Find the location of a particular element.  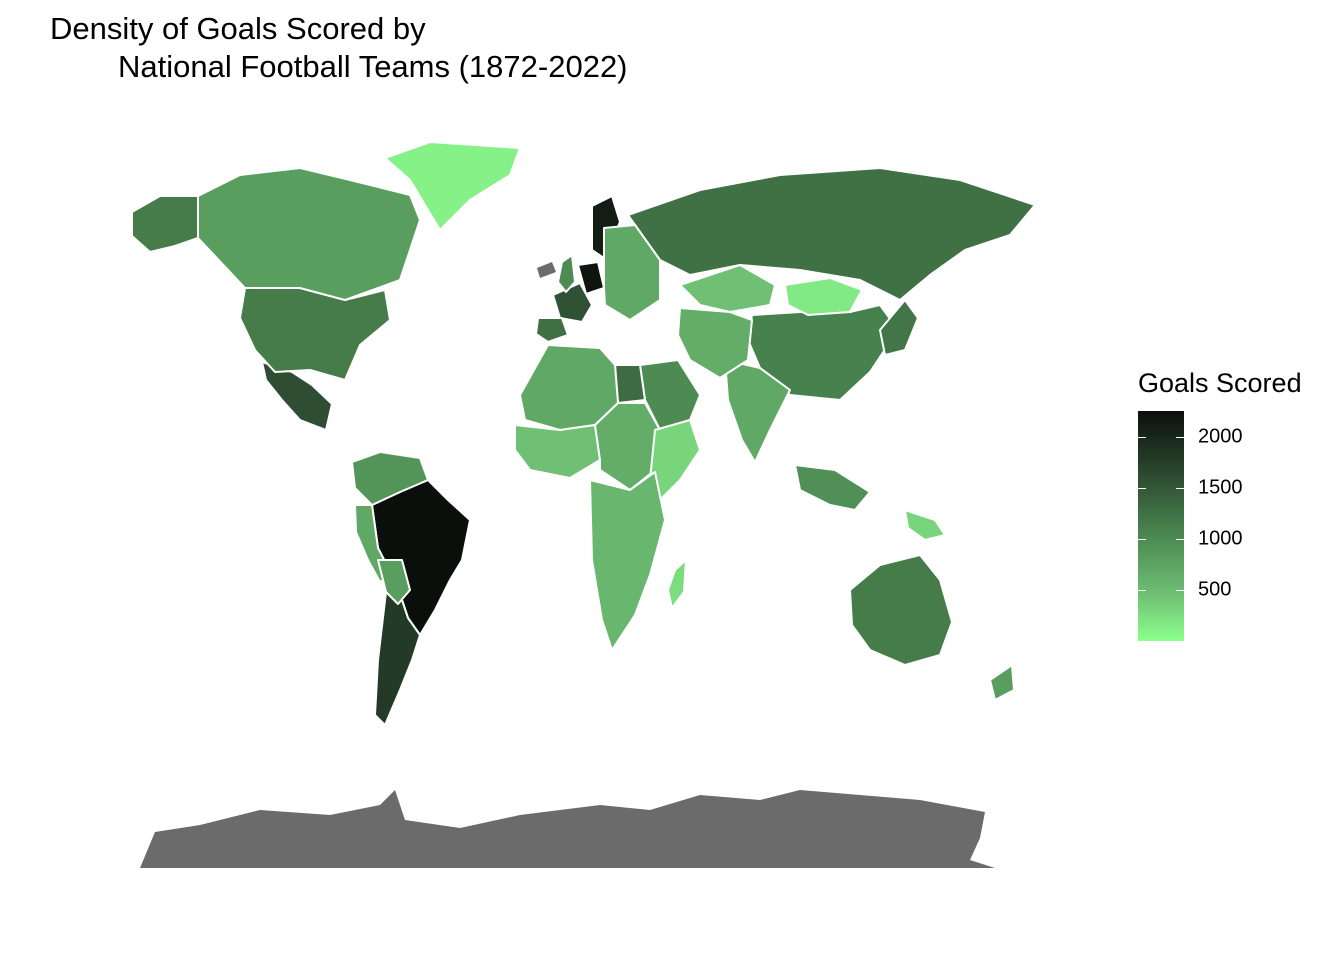

country-spain is located at coordinates (552, 330).